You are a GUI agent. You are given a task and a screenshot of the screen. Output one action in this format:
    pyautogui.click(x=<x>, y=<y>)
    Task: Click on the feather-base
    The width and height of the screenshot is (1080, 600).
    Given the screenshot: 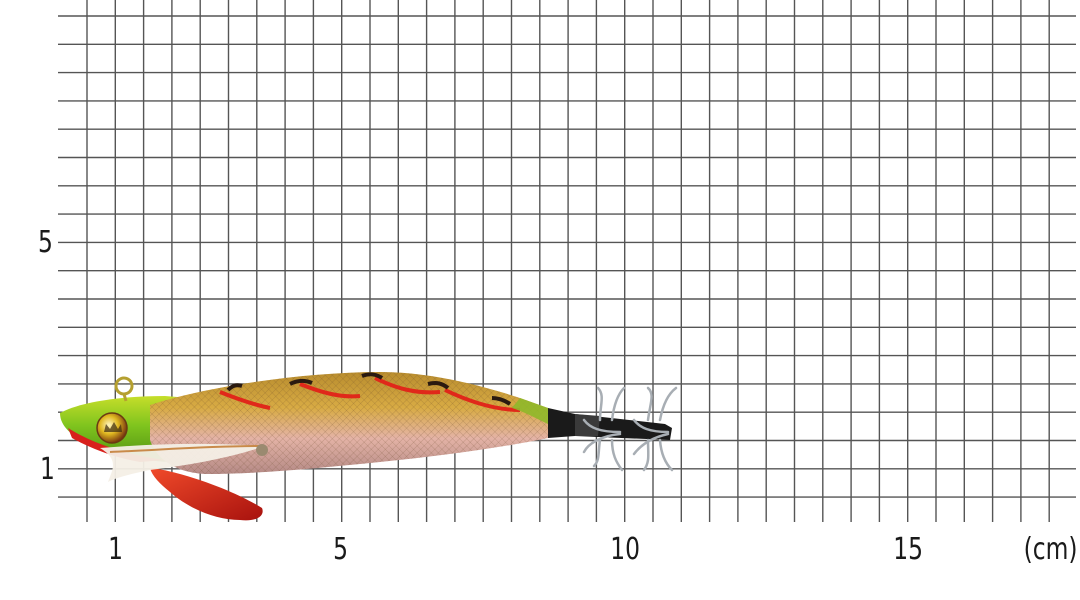 What is the action you would take?
    pyautogui.click(x=262, y=450)
    